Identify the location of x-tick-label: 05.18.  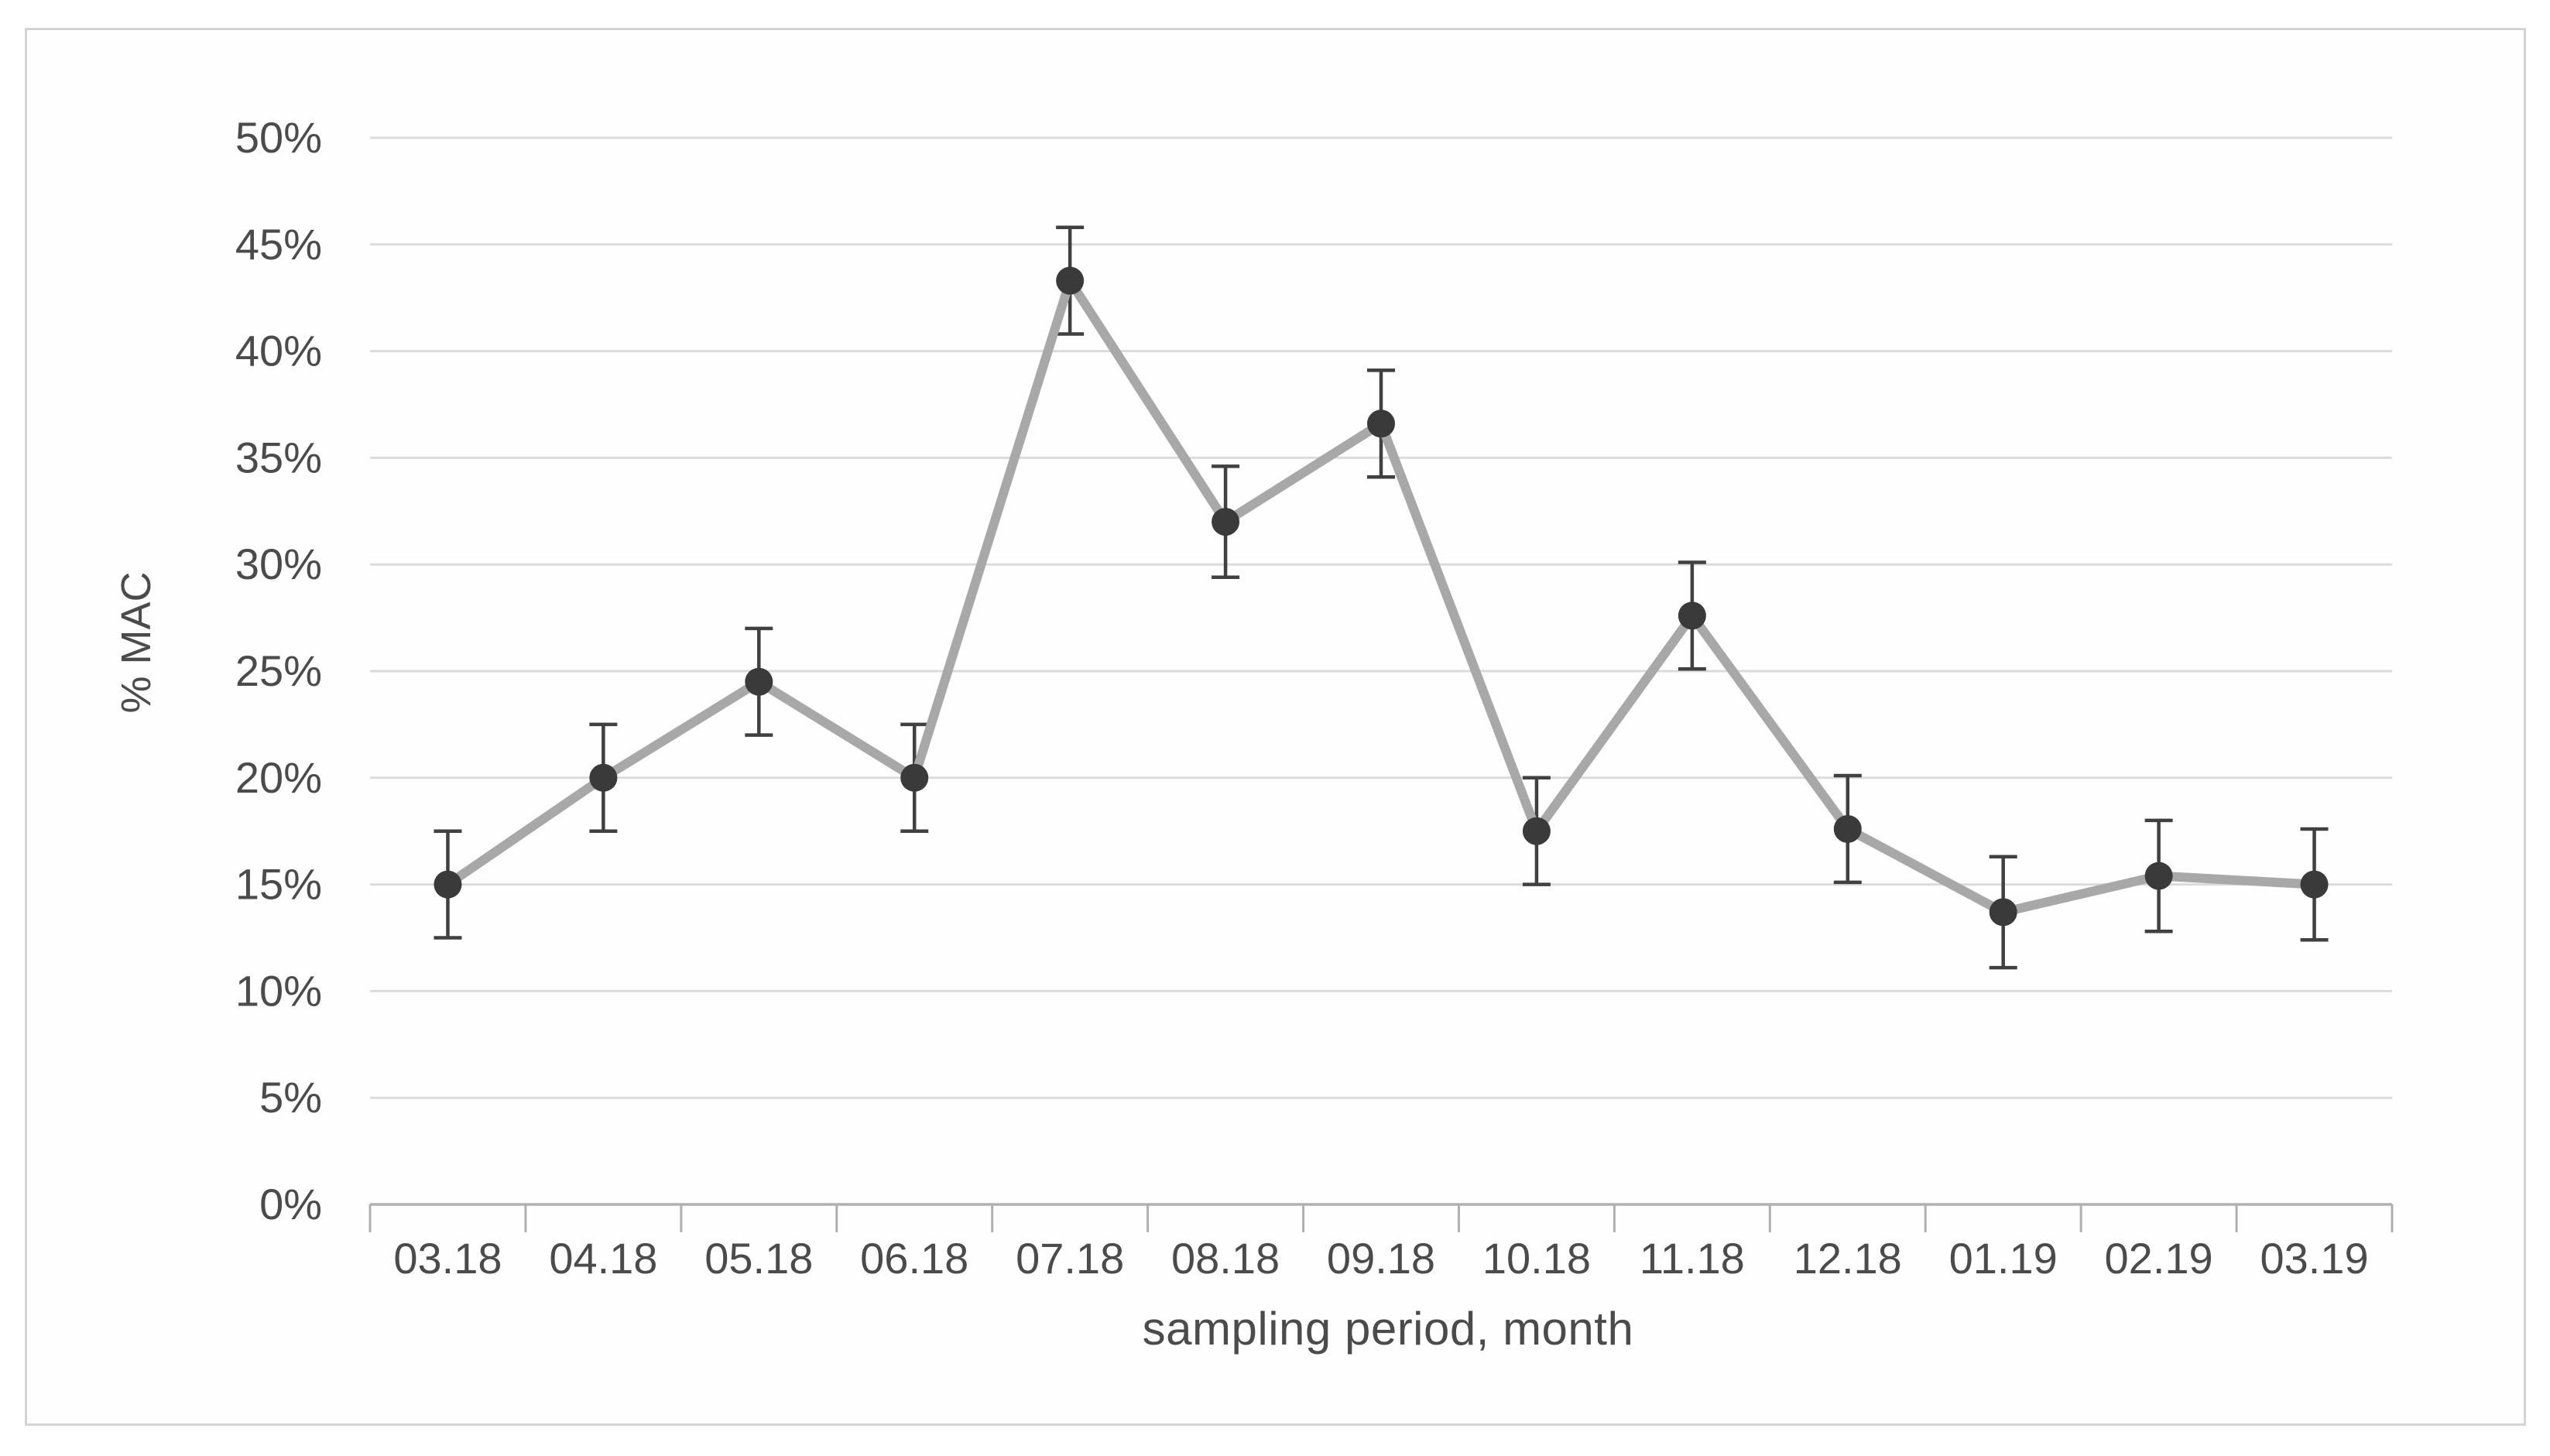
(758, 1259).